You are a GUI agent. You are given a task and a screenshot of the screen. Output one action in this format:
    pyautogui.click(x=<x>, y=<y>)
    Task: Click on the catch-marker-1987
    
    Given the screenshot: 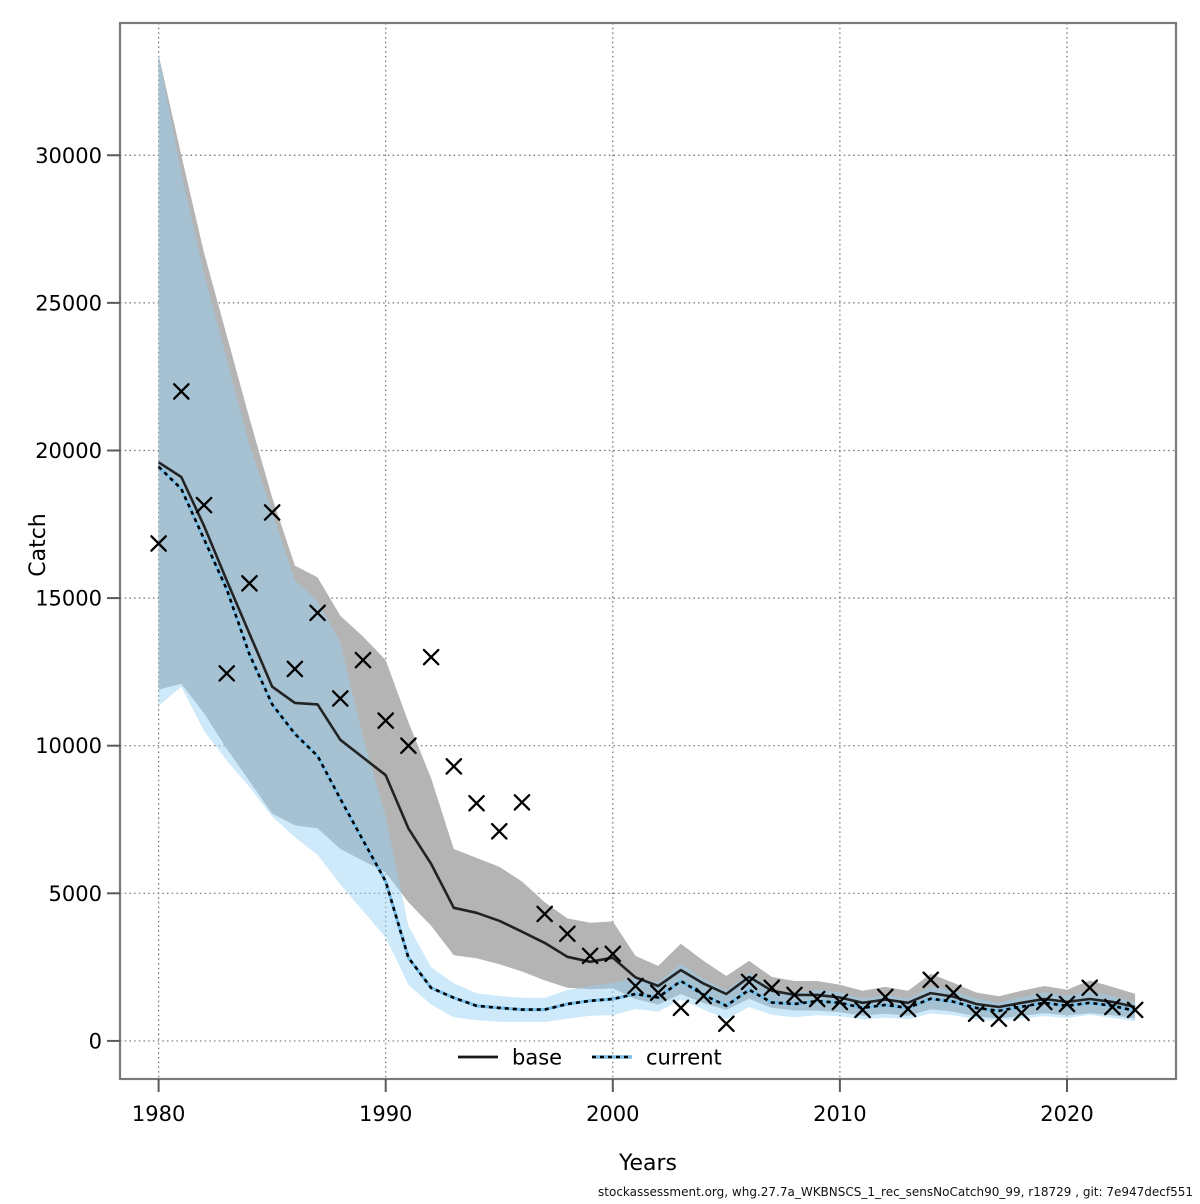 What is the action you would take?
    pyautogui.click(x=317, y=613)
    